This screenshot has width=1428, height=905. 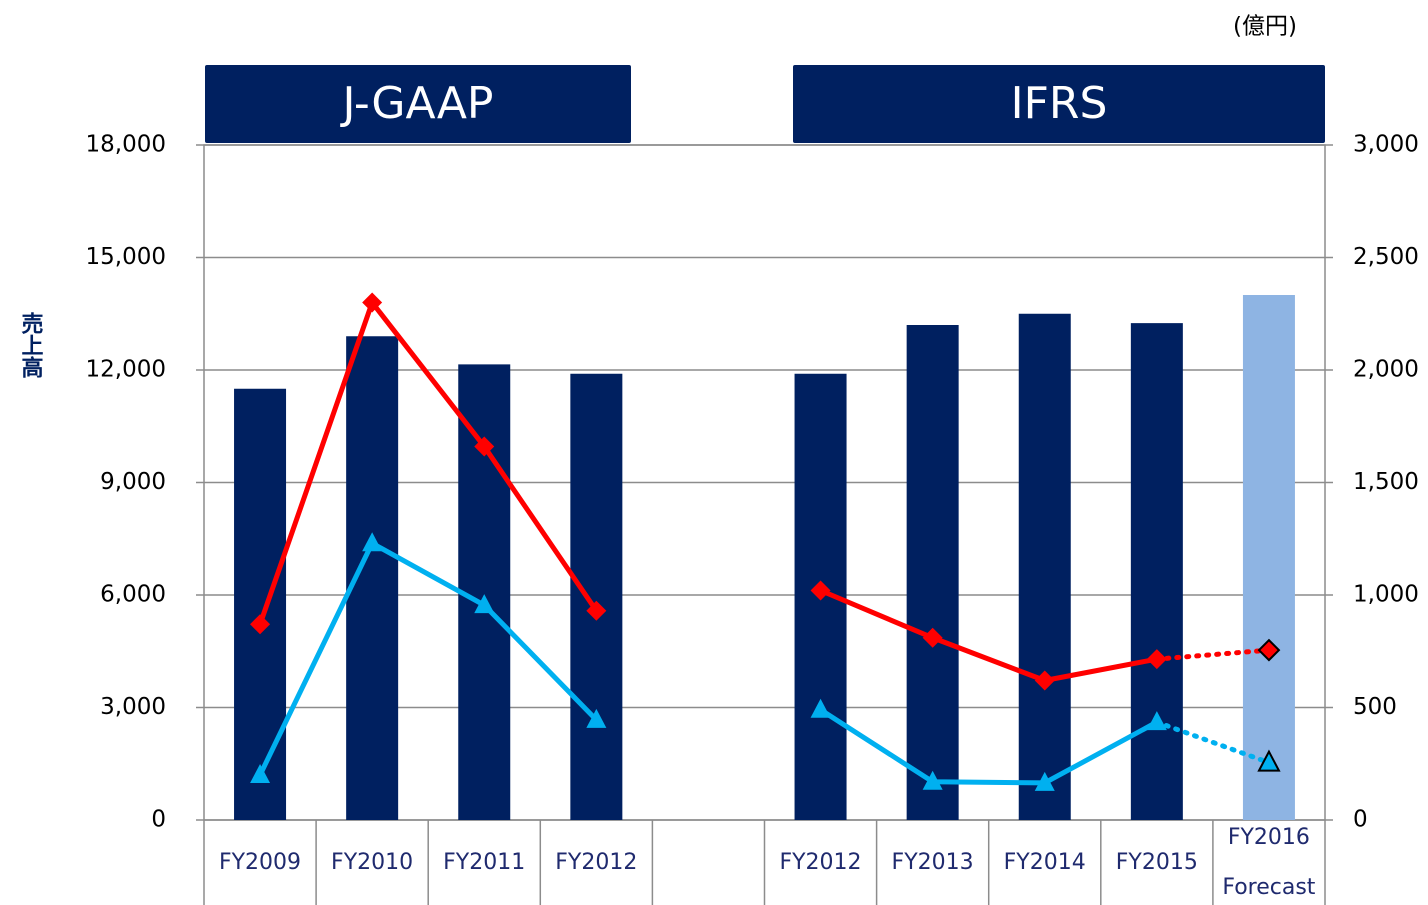 I want to click on y-tick-label: 15,000, so click(x=126, y=257).